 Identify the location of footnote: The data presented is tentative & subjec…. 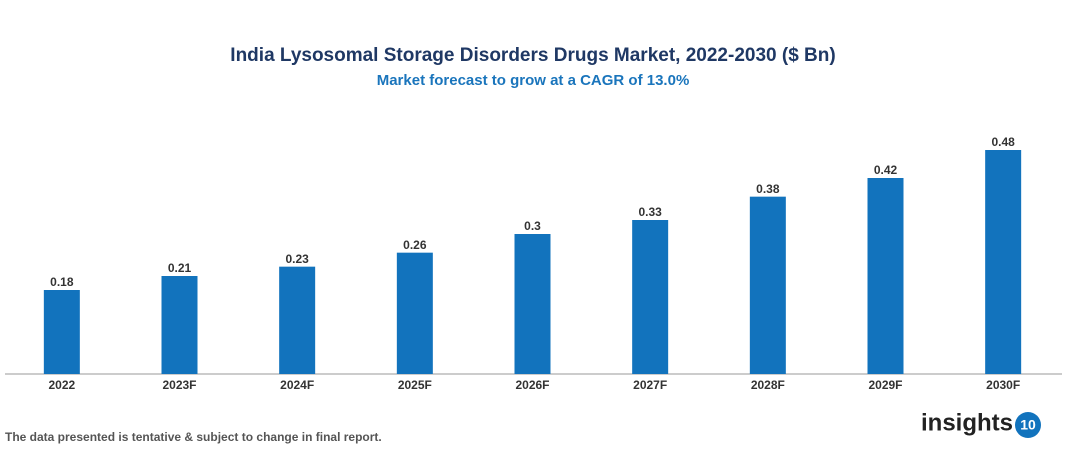
(193, 437).